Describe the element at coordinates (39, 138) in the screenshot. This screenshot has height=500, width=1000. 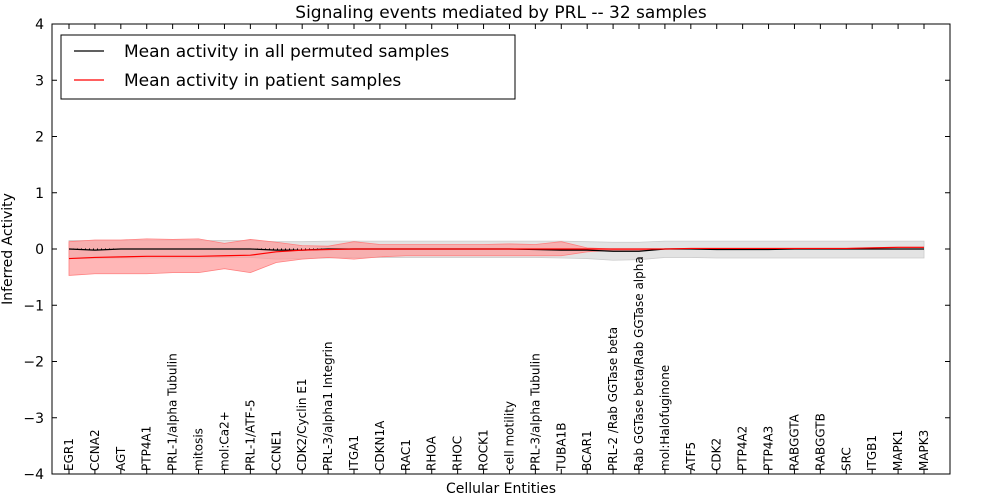
I see `y-tick-label: 2` at that location.